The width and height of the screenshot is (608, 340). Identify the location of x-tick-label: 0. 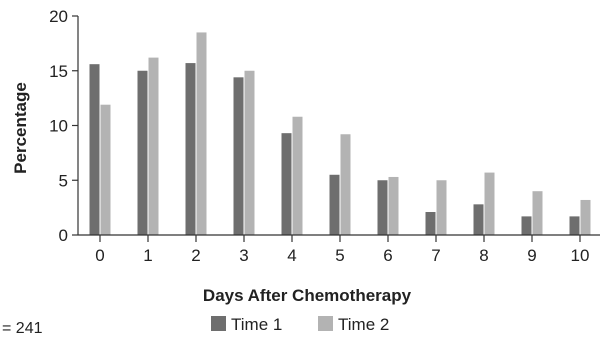
(99, 255).